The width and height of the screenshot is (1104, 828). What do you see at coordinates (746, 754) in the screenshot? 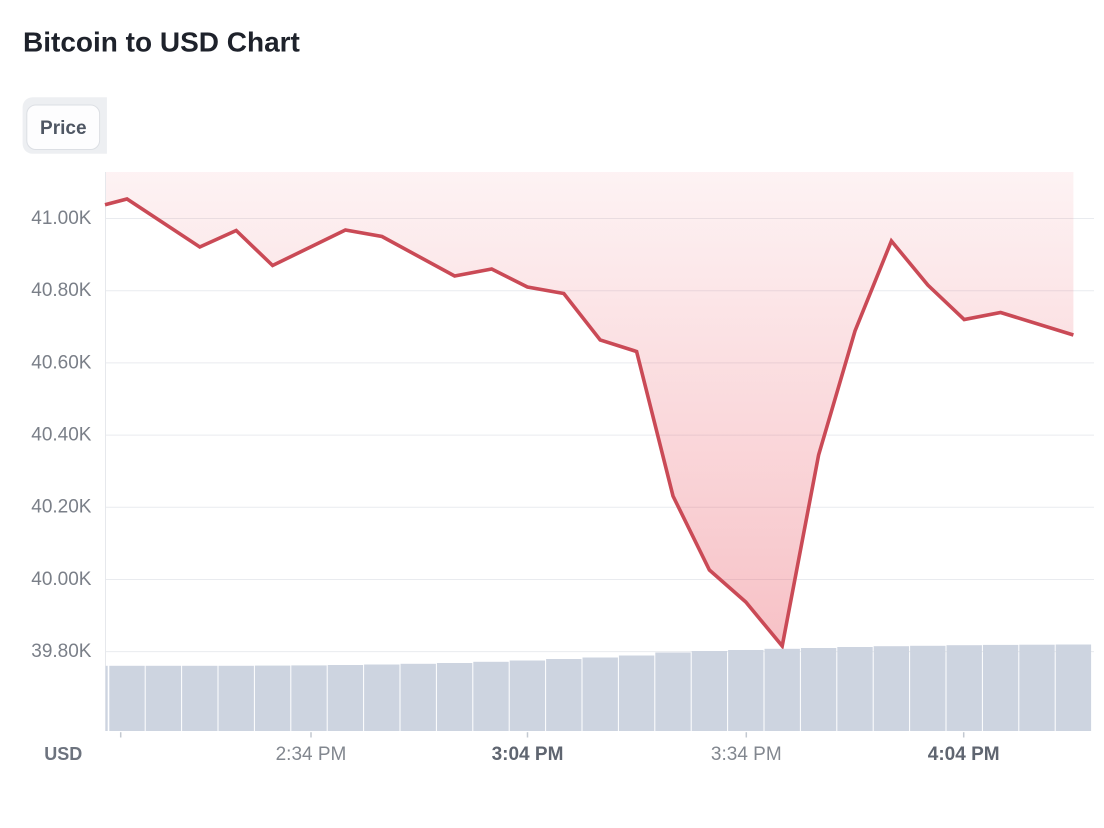
I see `svg-text: 3:34 PM` at bounding box center [746, 754].